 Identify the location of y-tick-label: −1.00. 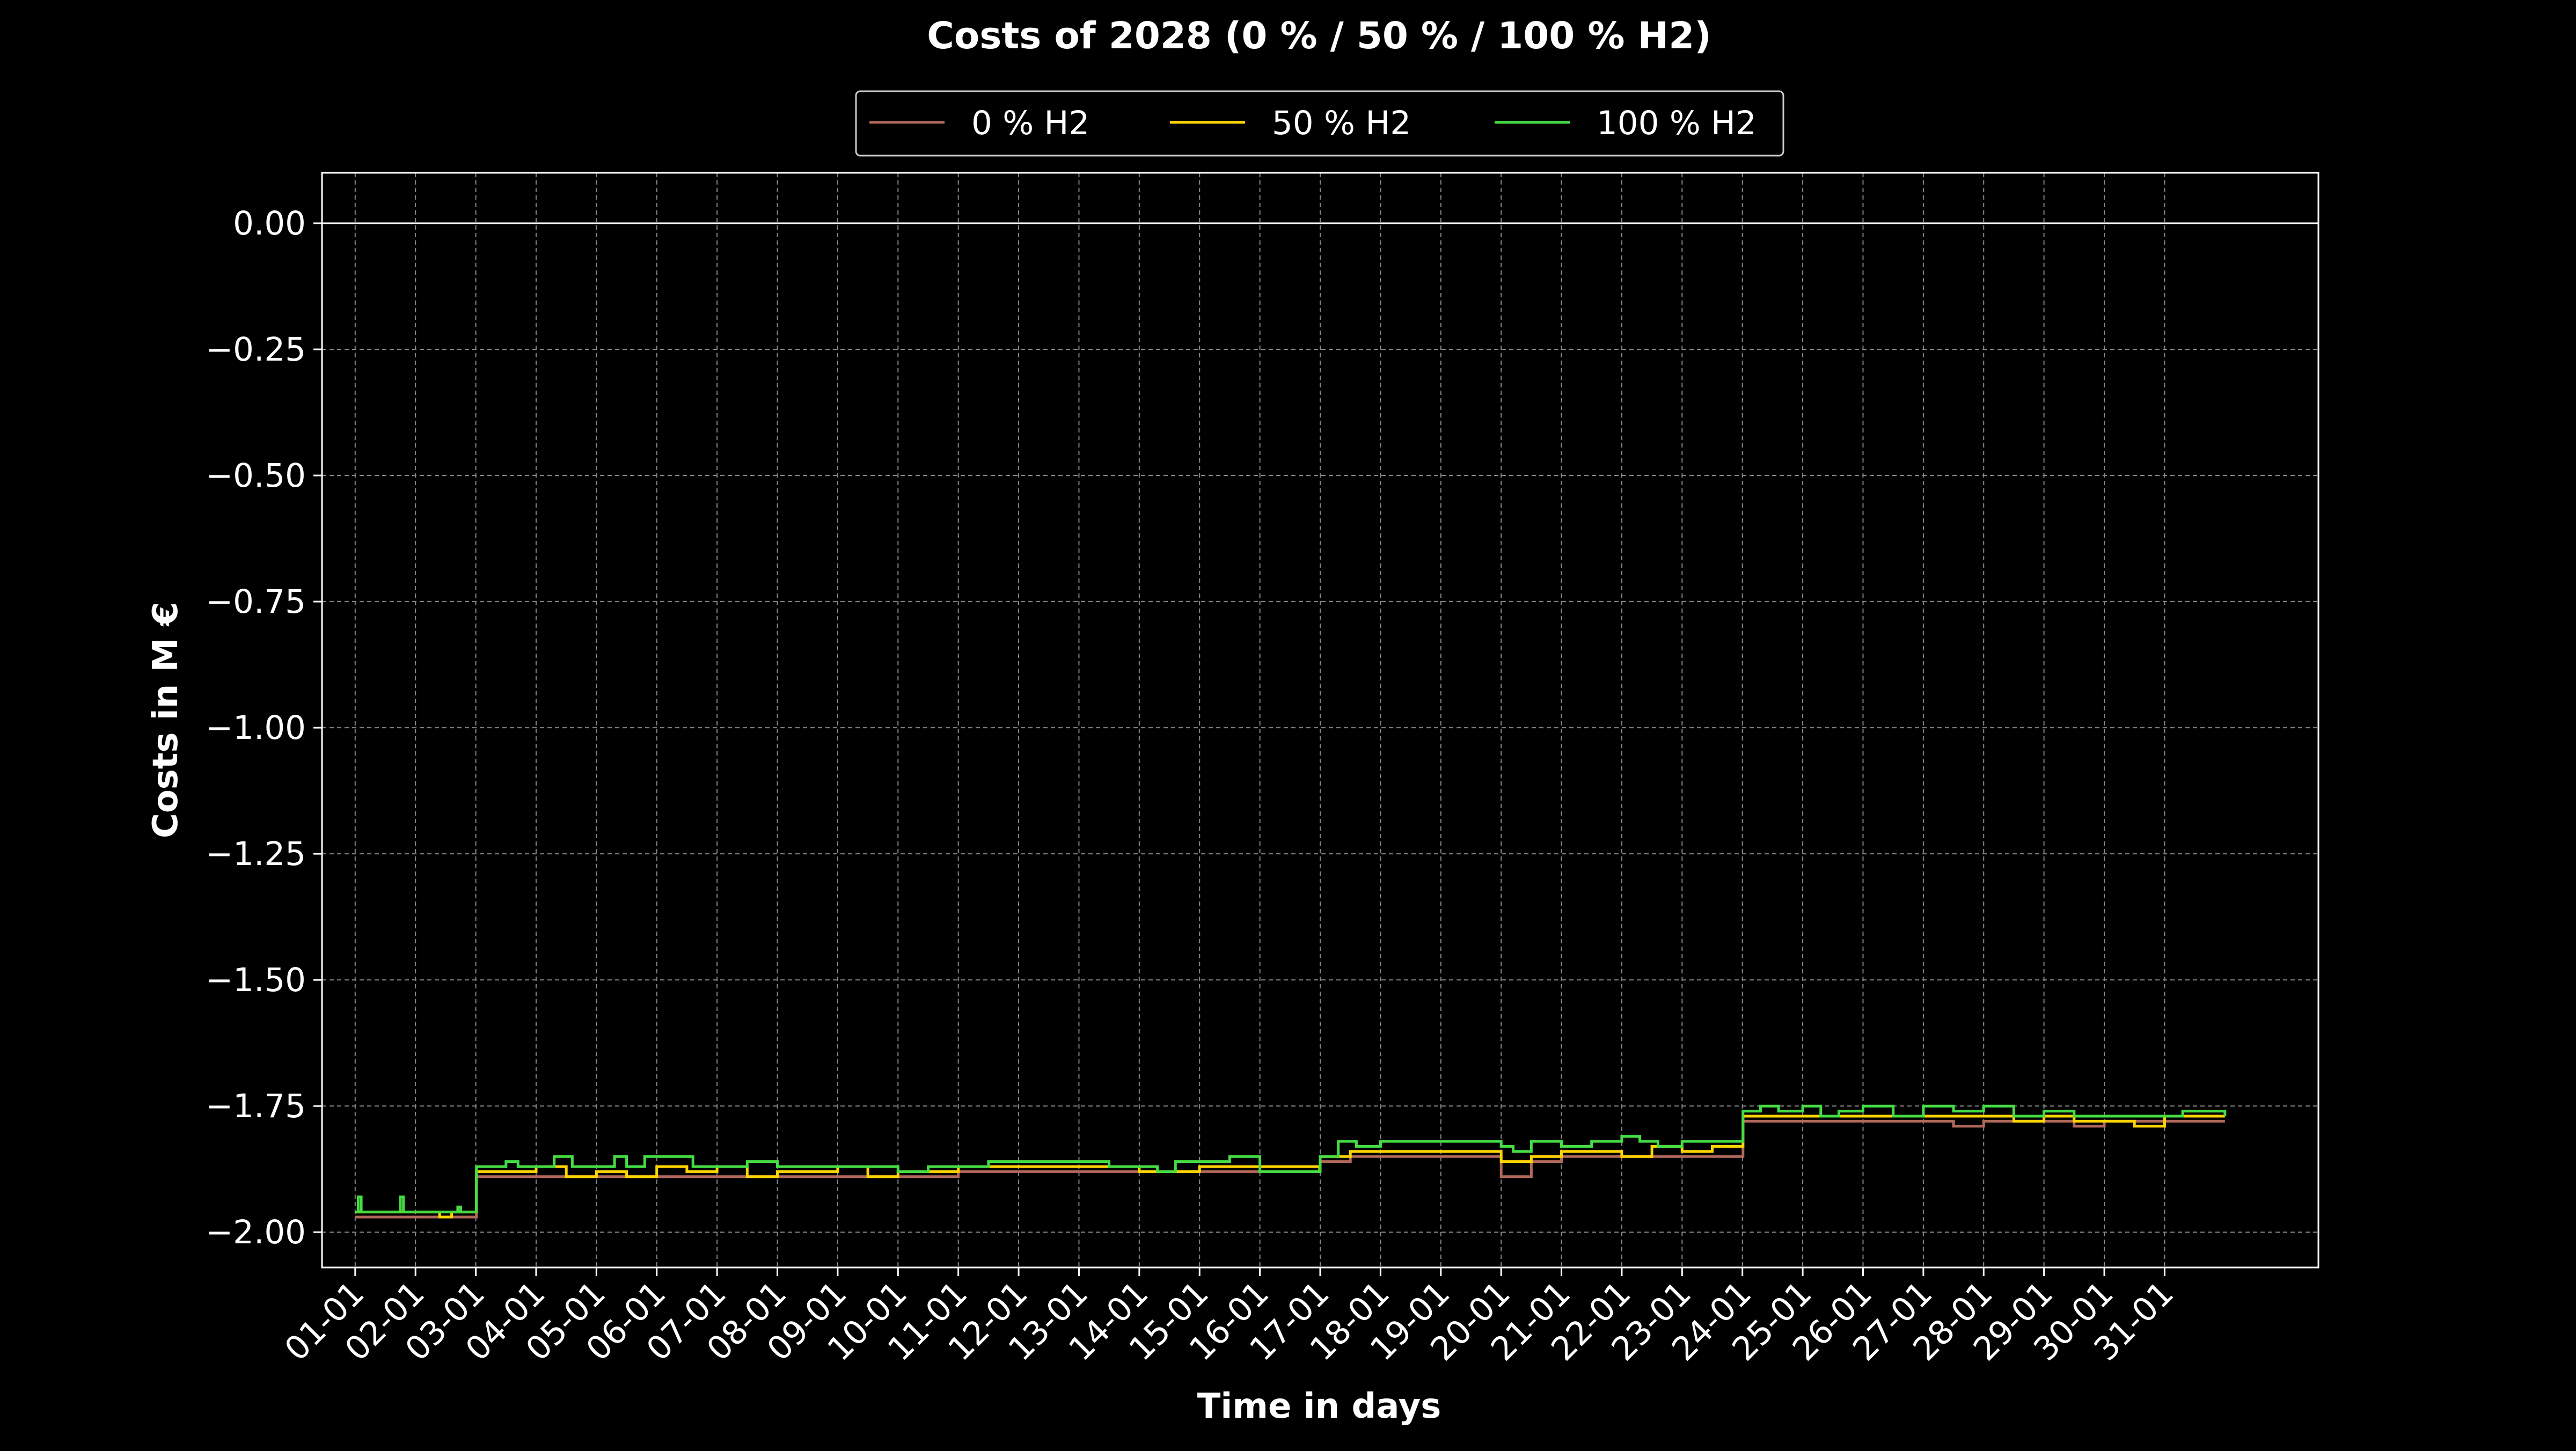
(256, 728).